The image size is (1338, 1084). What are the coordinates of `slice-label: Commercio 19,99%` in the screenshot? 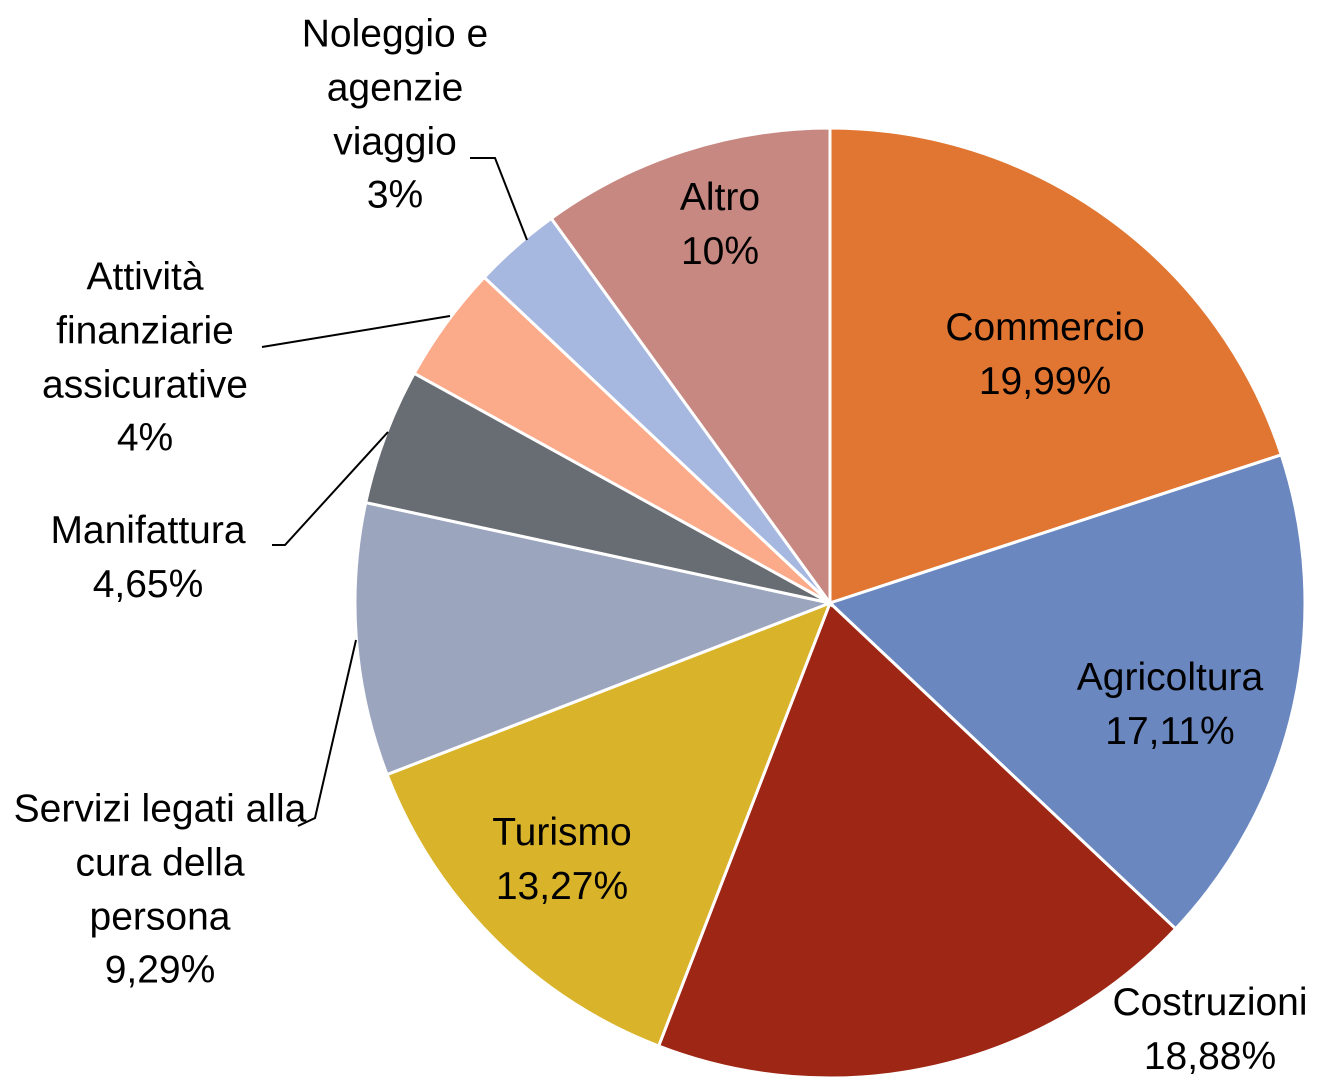 It's located at (1045, 355).